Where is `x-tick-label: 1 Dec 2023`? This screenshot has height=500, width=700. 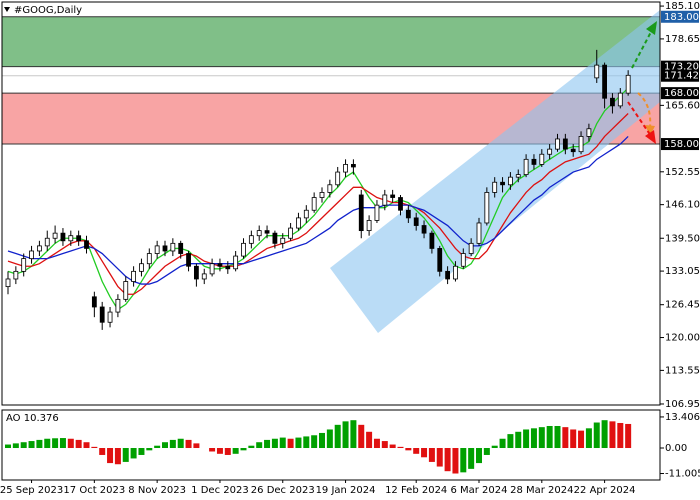
x-tick-label: 1 Dec 2023 is located at coordinates (220, 490).